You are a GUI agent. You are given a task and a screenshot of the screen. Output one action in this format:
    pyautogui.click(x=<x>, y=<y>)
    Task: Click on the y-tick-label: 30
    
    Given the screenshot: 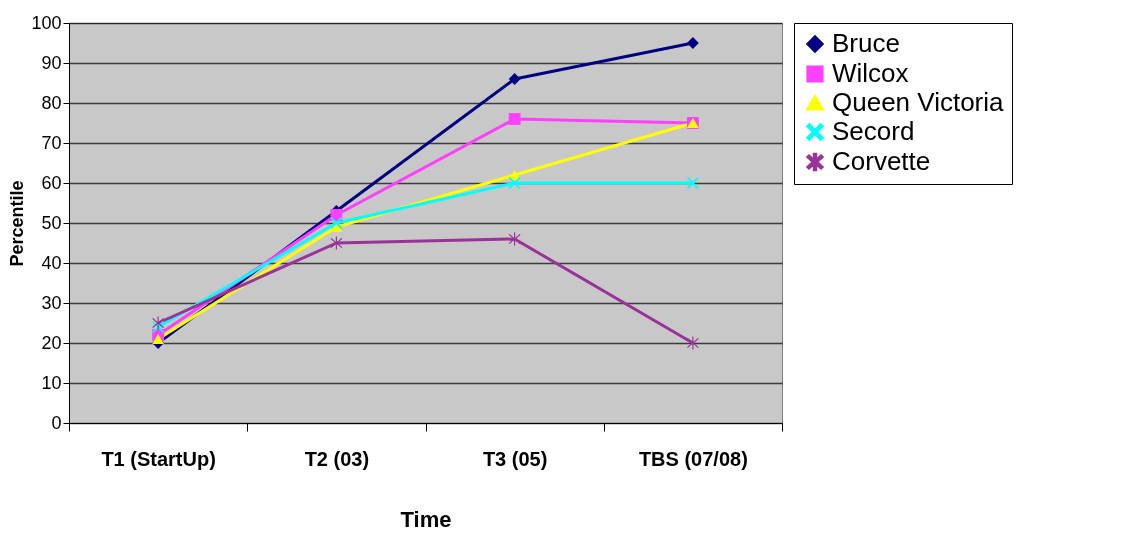 What is the action you would take?
    pyautogui.click(x=51, y=302)
    